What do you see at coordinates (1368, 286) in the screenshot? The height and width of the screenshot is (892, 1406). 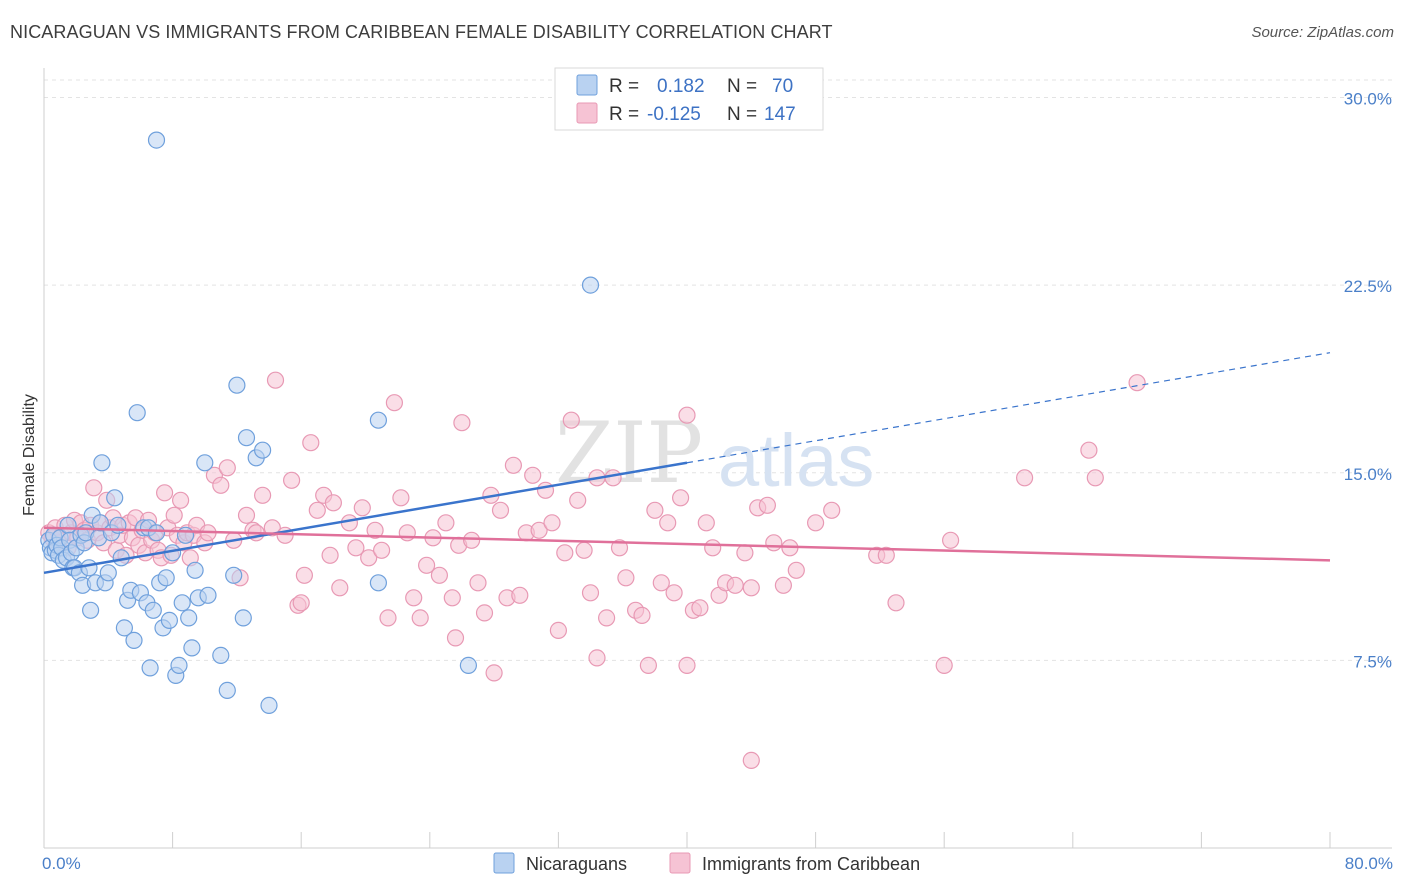 I see `y-tick-label: 22.5%` at bounding box center [1368, 286].